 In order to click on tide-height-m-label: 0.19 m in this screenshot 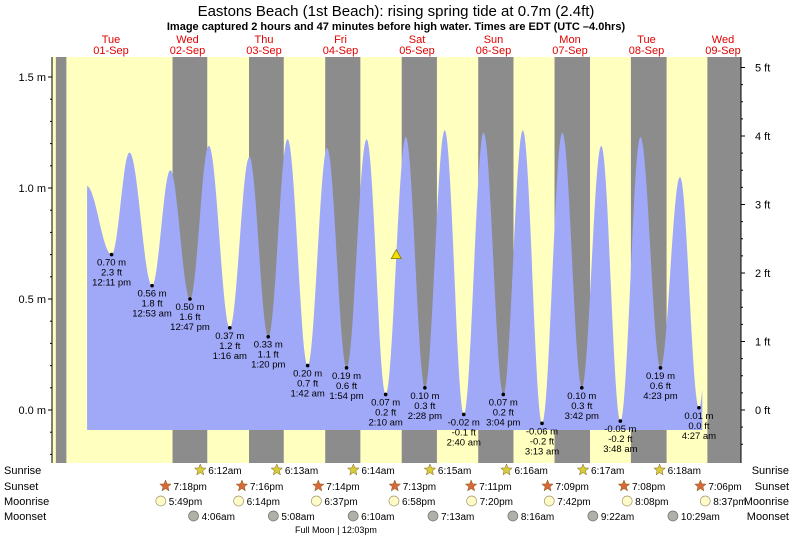, I will do `click(660, 376)`.